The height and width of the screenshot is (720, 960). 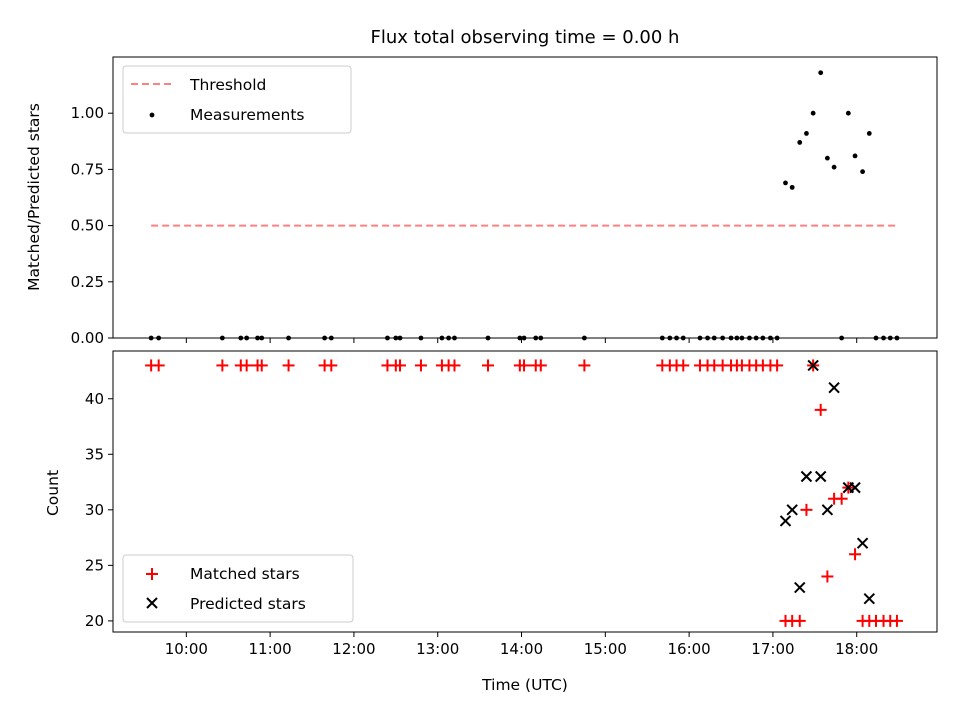 What do you see at coordinates (270, 649) in the screenshot?
I see `x-tick-label: 11:00` at bounding box center [270, 649].